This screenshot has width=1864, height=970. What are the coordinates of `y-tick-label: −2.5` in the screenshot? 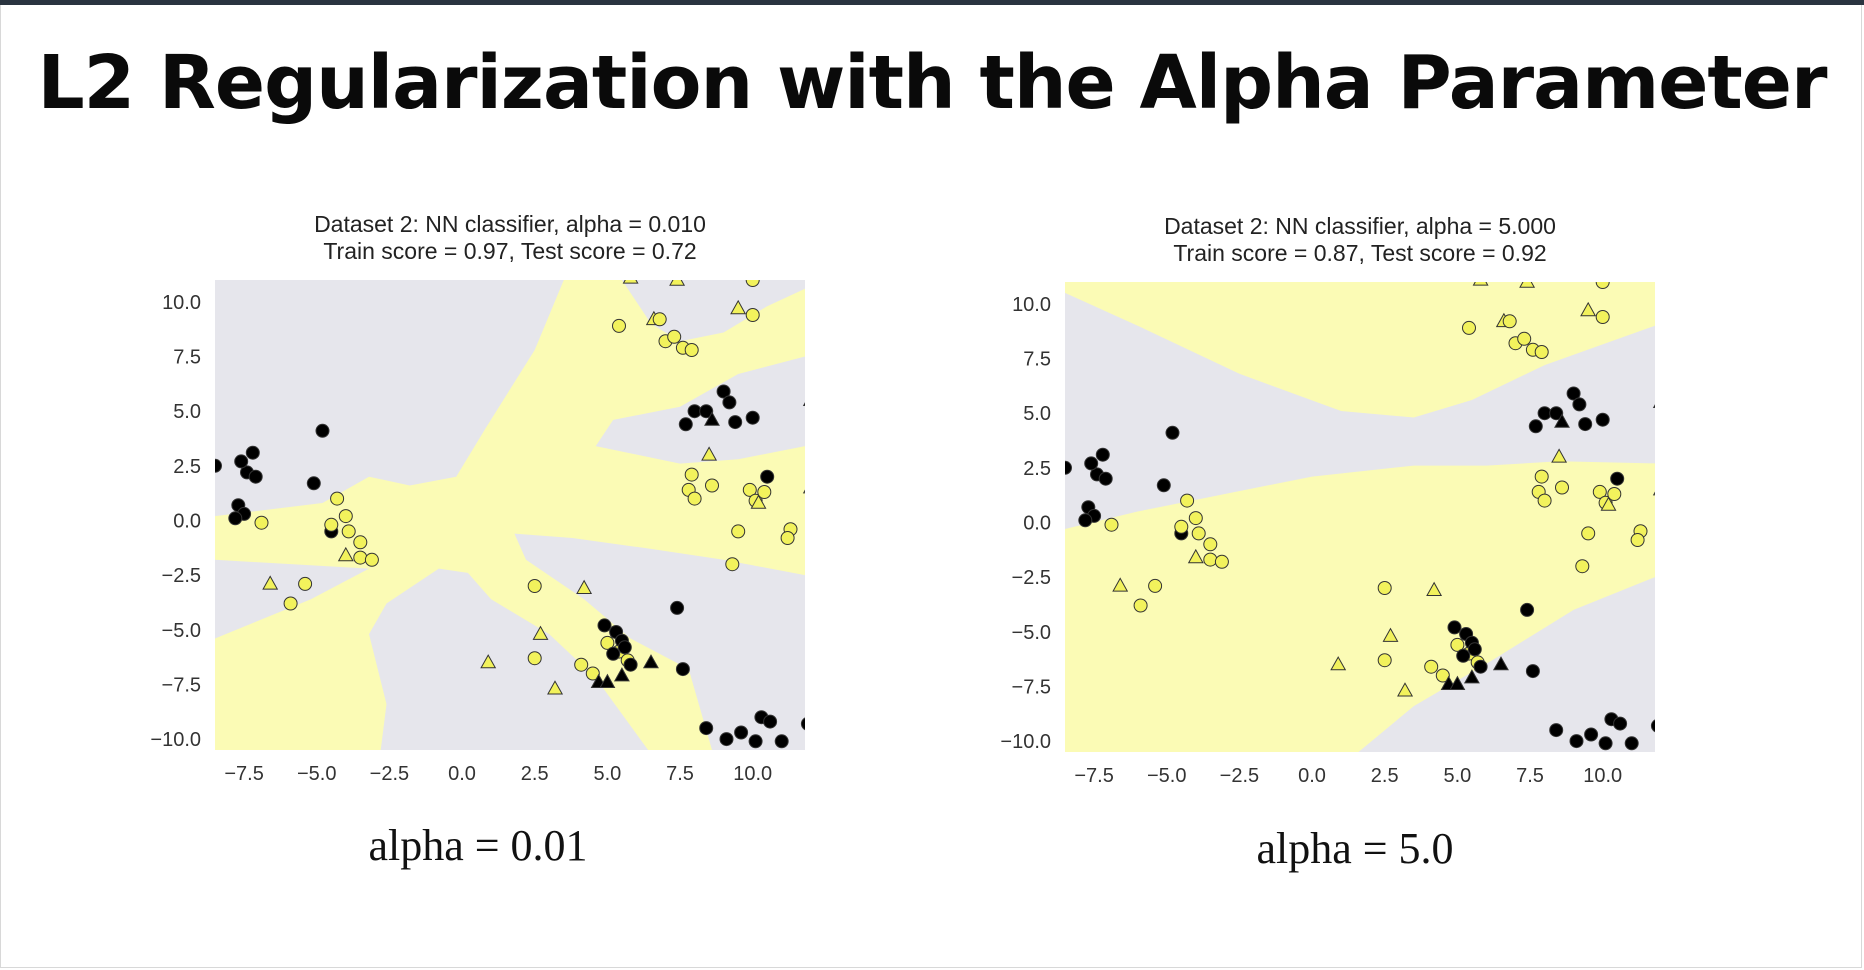 It's located at (1031, 578).